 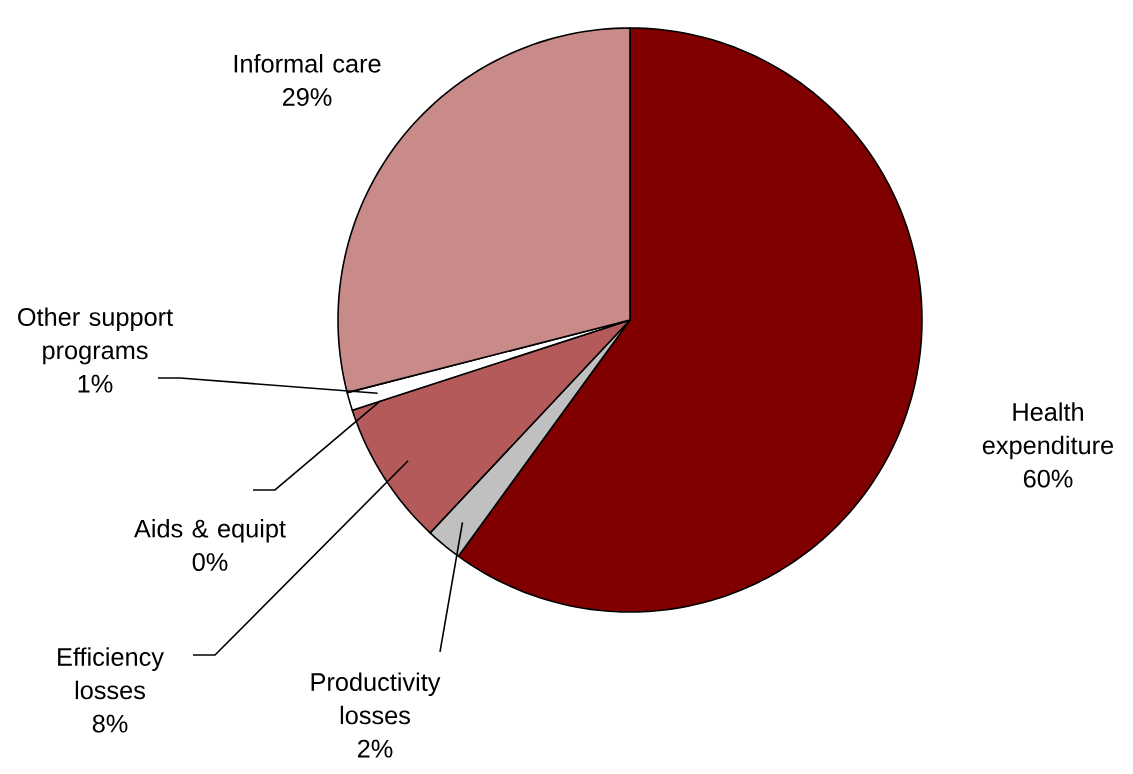 What do you see at coordinates (210, 562) in the screenshot?
I see `text: 0%` at bounding box center [210, 562].